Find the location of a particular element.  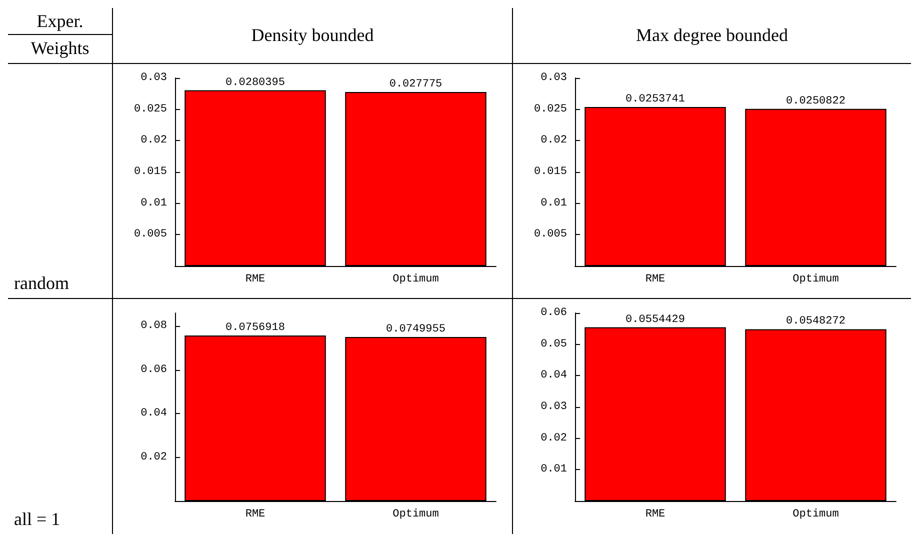

y-tick-label: 0.08 is located at coordinates (153, 326).